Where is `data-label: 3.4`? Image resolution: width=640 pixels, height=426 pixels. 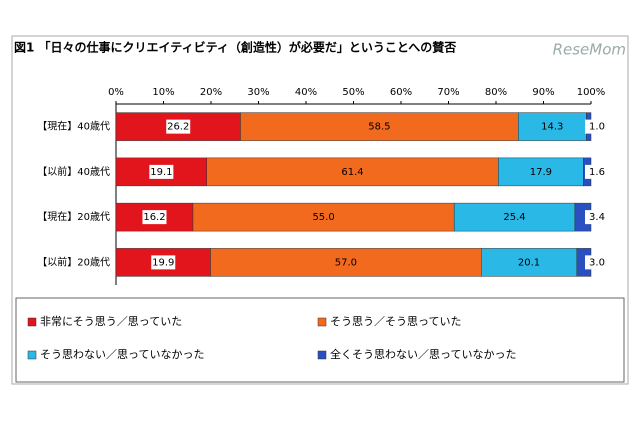
data-label: 3.4 is located at coordinates (597, 217).